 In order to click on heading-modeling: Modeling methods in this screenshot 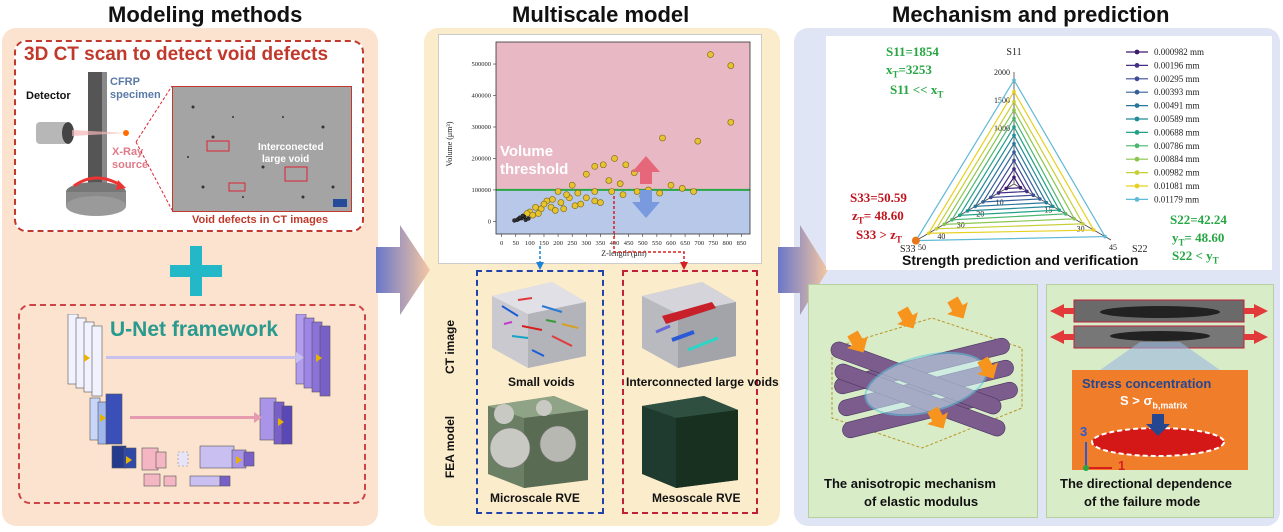, I will do `click(205, 14)`.